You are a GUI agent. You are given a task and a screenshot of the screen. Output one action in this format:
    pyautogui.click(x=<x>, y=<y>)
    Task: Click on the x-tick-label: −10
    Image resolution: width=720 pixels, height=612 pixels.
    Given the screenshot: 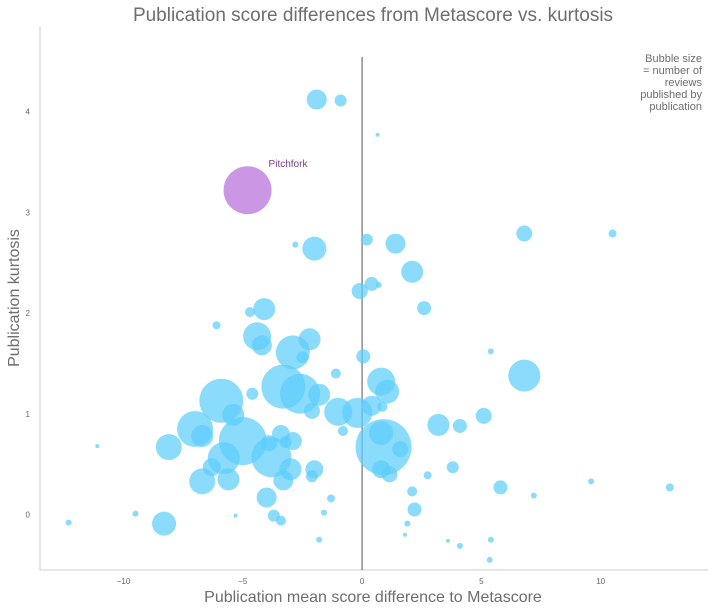 What is the action you would take?
    pyautogui.click(x=124, y=581)
    